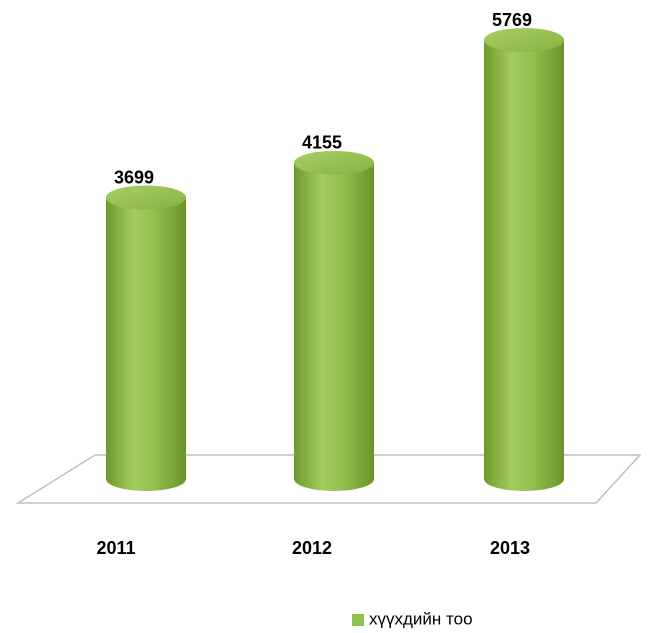 The height and width of the screenshot is (633, 652). What do you see at coordinates (115, 548) in the screenshot?
I see `x-tick-label: 2011` at bounding box center [115, 548].